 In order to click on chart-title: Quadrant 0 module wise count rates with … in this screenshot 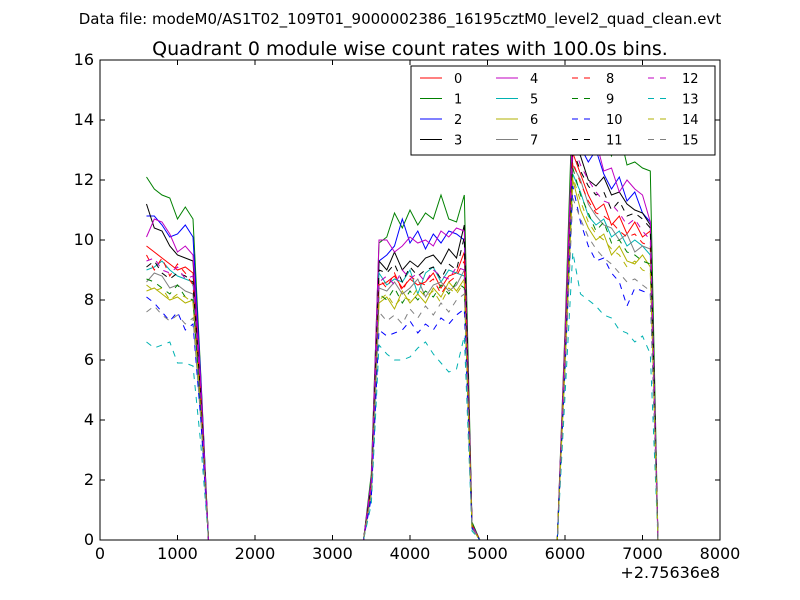, I will do `click(410, 49)`.